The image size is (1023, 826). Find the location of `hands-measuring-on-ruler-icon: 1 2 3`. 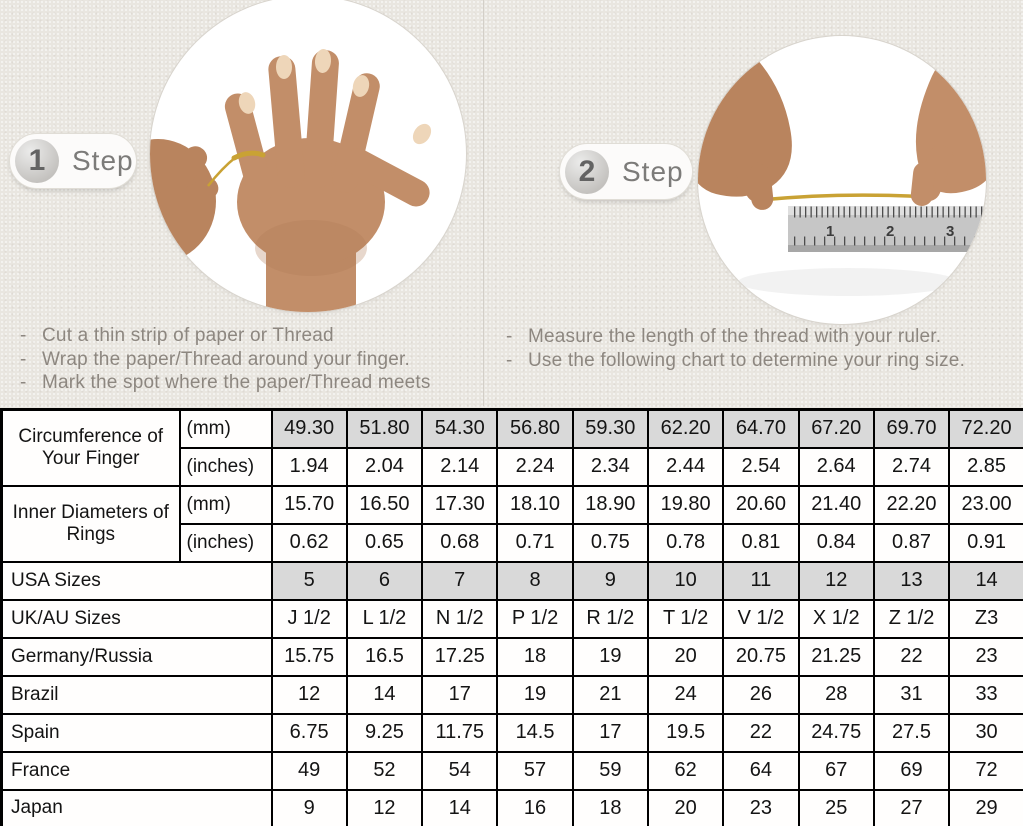

hands-measuring-on-ruler-icon: 1 2 3 is located at coordinates (842, 166).